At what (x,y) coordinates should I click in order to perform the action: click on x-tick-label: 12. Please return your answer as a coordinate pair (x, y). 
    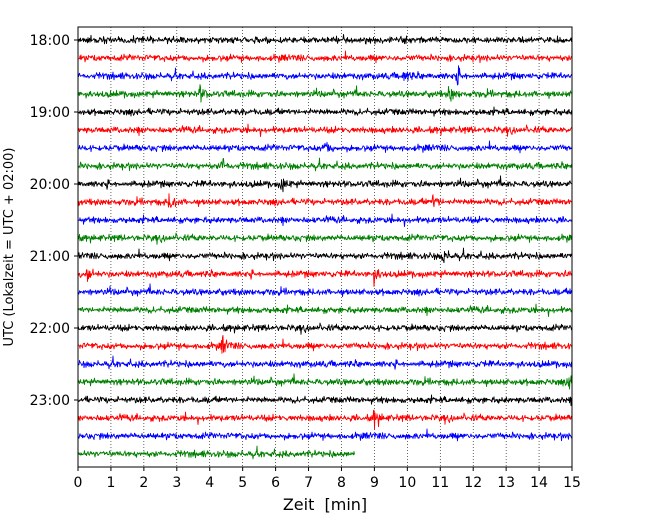
    Looking at the image, I should click on (473, 483).